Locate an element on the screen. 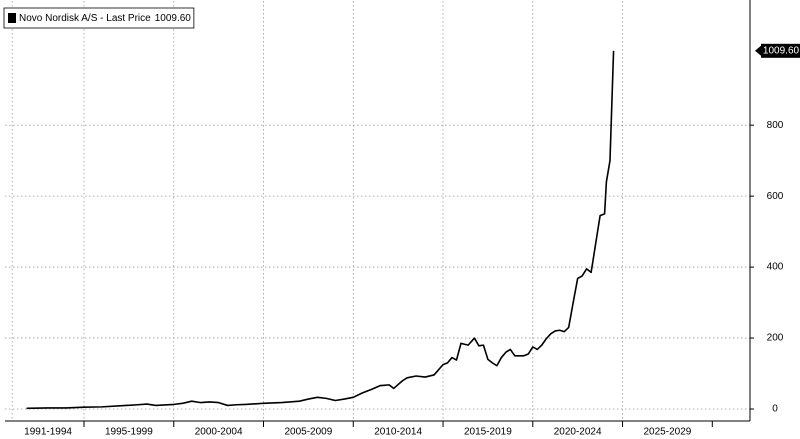 Image resolution: width=800 pixels, height=439 pixels. last-value-pointer is located at coordinates (758, 50).